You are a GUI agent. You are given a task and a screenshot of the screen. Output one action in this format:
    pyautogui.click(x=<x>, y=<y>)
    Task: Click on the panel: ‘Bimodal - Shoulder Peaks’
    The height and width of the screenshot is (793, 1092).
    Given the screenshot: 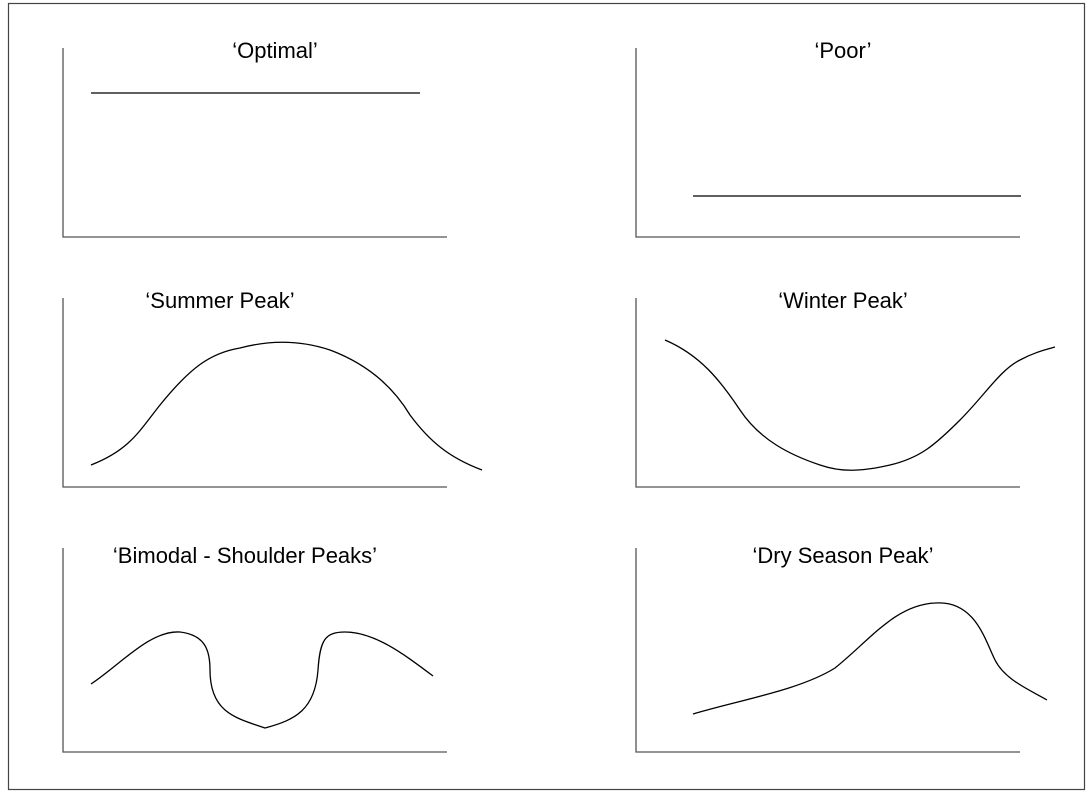 What is the action you would take?
    pyautogui.click(x=254, y=648)
    